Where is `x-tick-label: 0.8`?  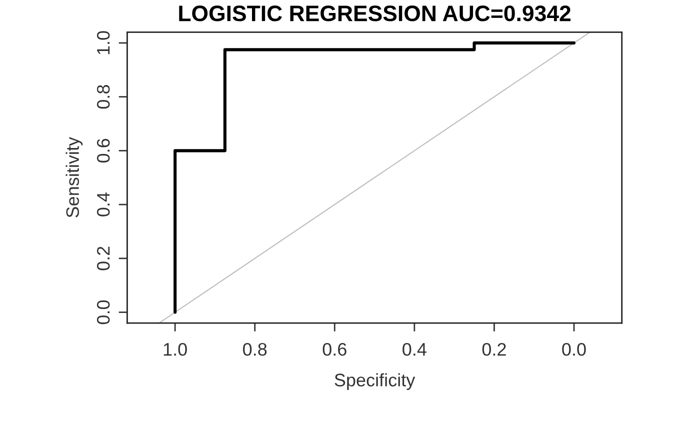
x-tick-label: 0.8 is located at coordinates (255, 349).